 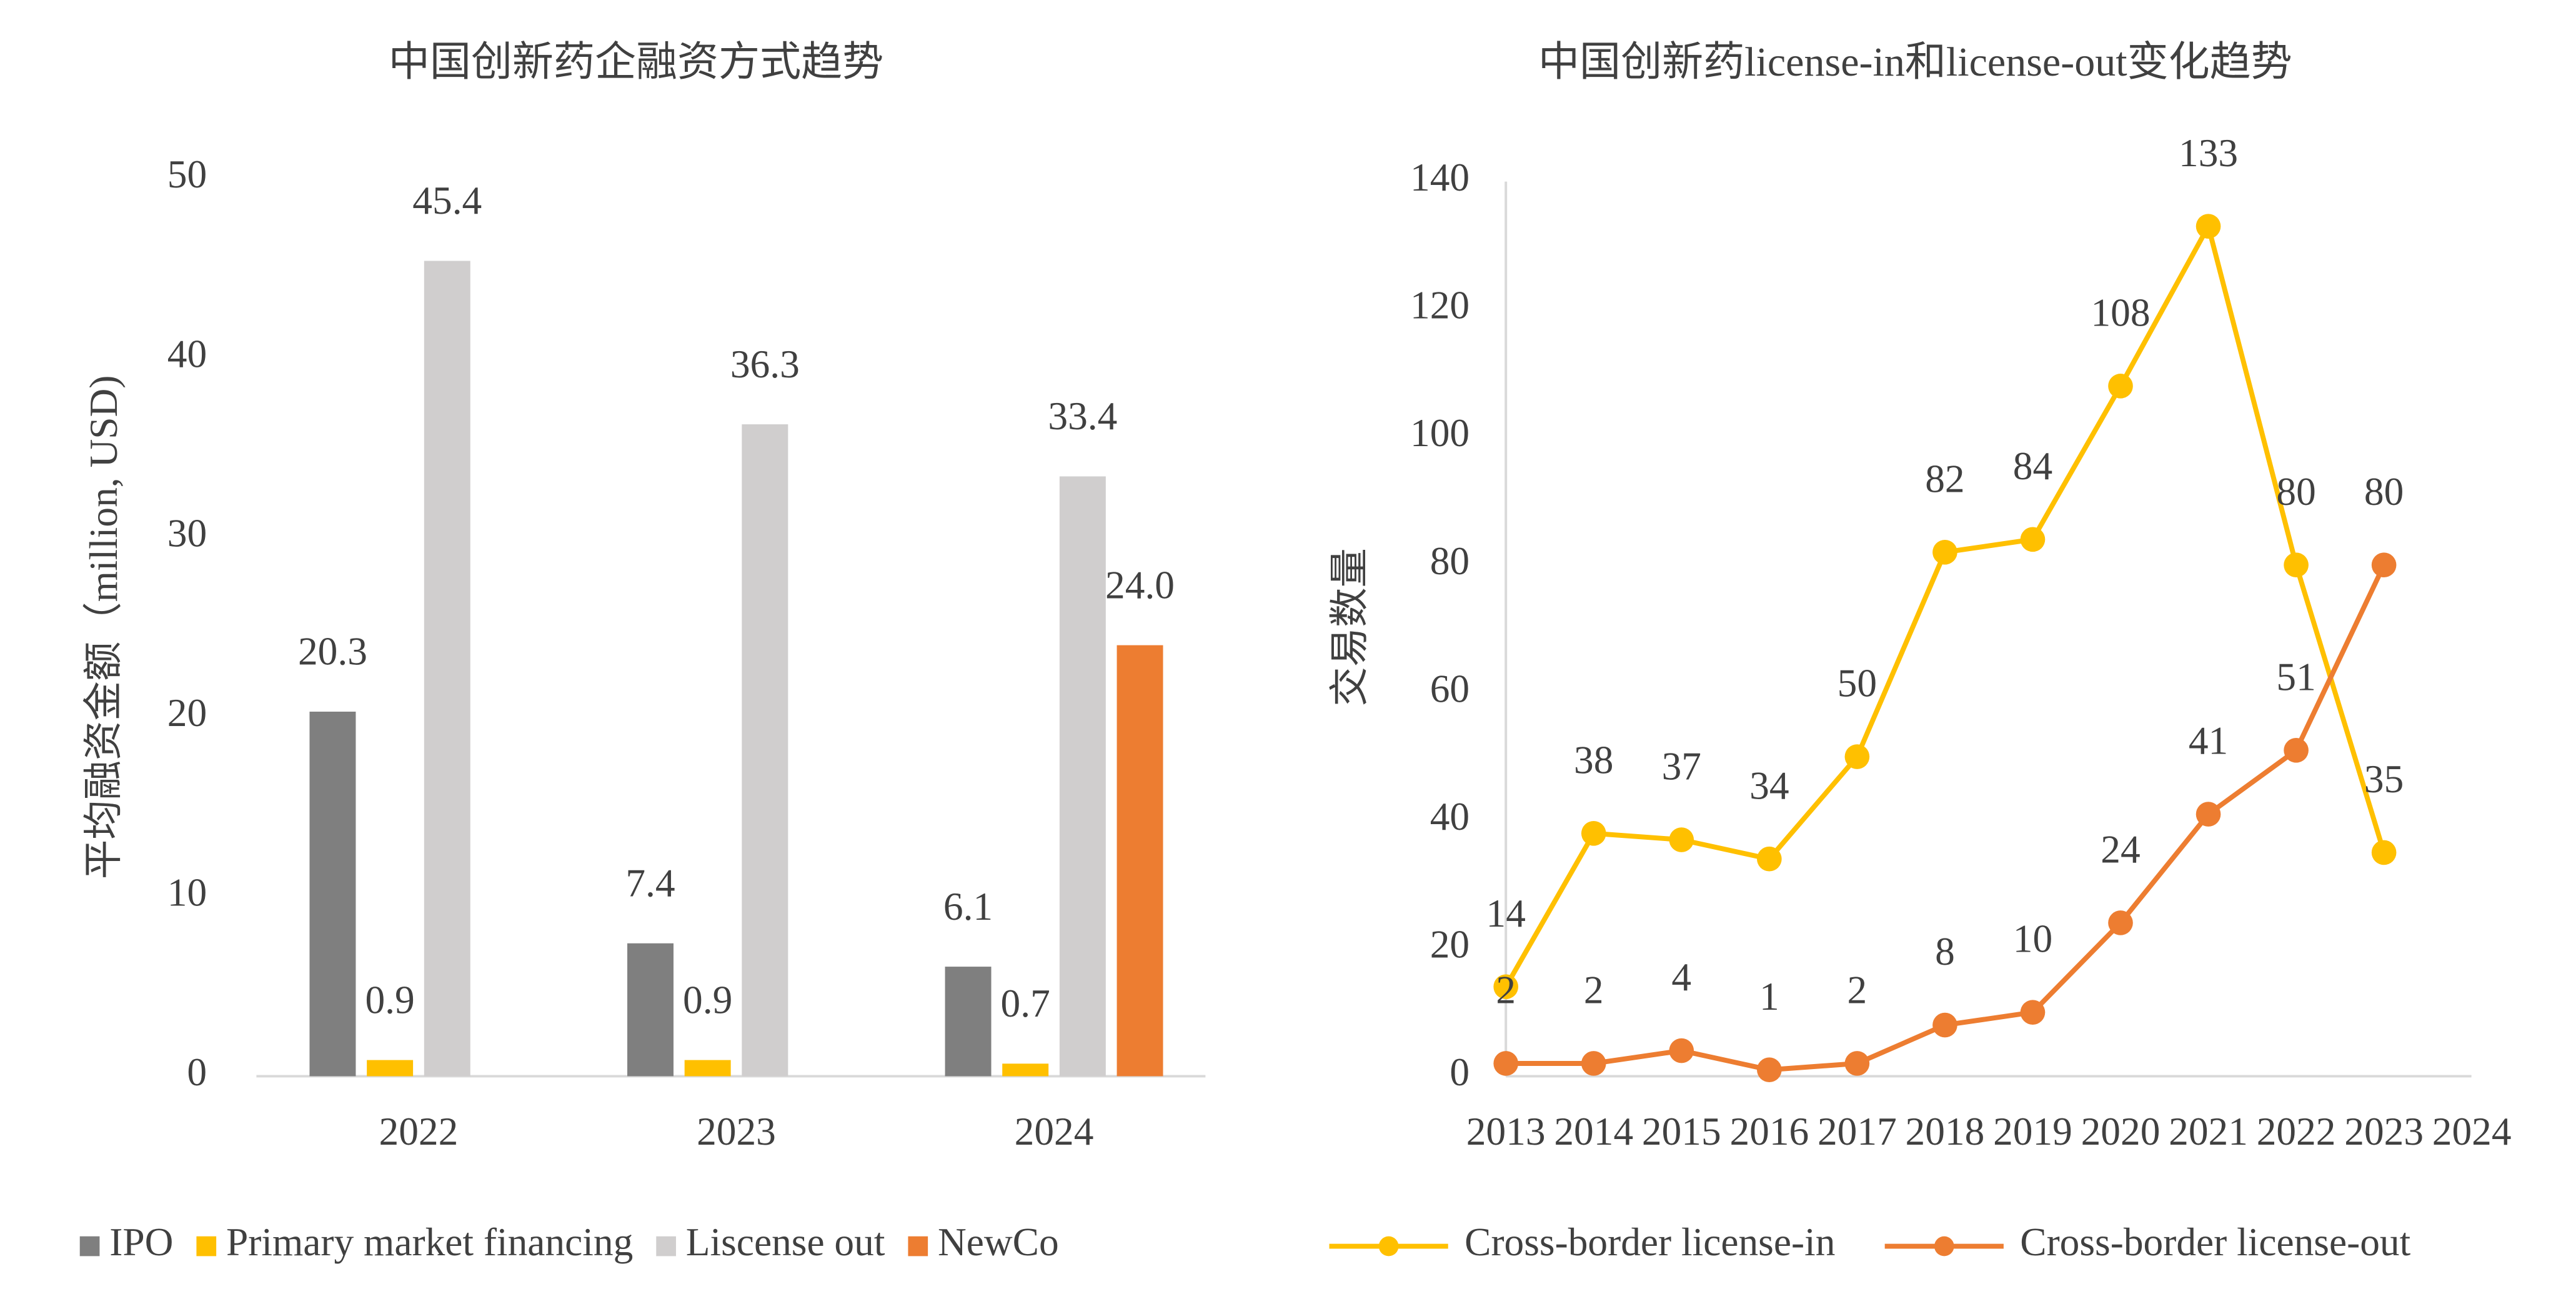 What do you see at coordinates (332, 652) in the screenshot?
I see `data-label: 20.3` at bounding box center [332, 652].